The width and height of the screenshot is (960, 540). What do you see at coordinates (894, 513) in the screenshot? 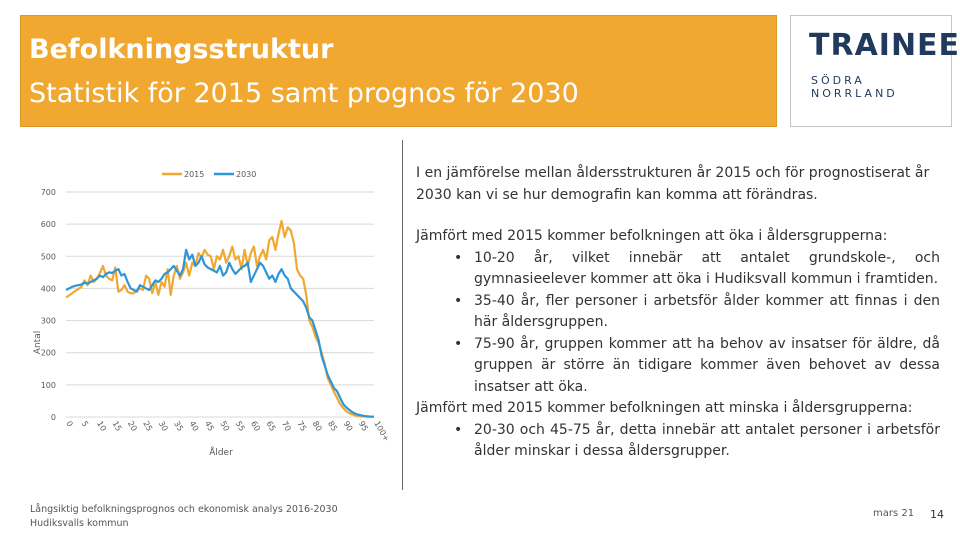
I see `footer-date: mars 21` at bounding box center [894, 513].